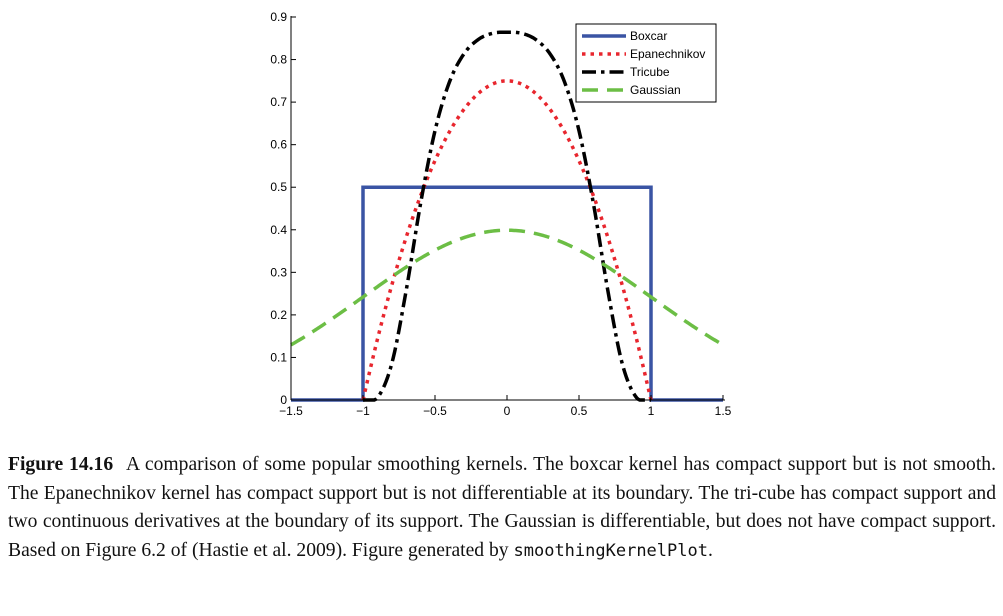  Describe the element at coordinates (278, 187) in the screenshot. I see `y-tick-label: 0.5` at that location.